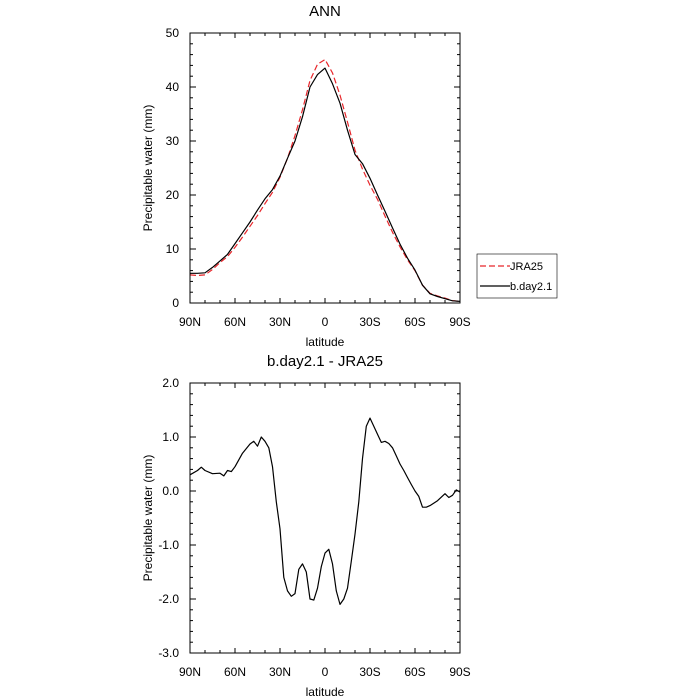  I want to click on series-line-jra25, so click(325, 180).